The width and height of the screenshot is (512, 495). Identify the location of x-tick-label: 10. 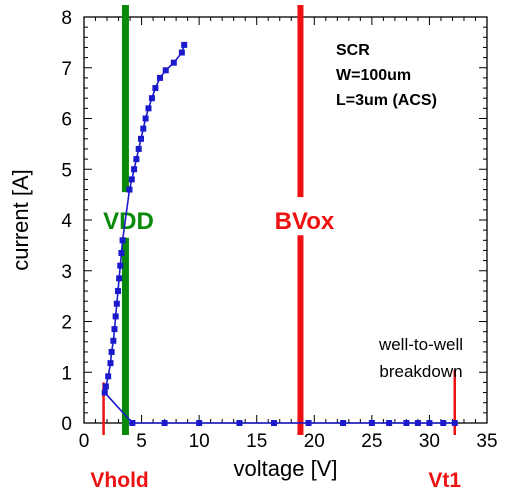
(199, 441).